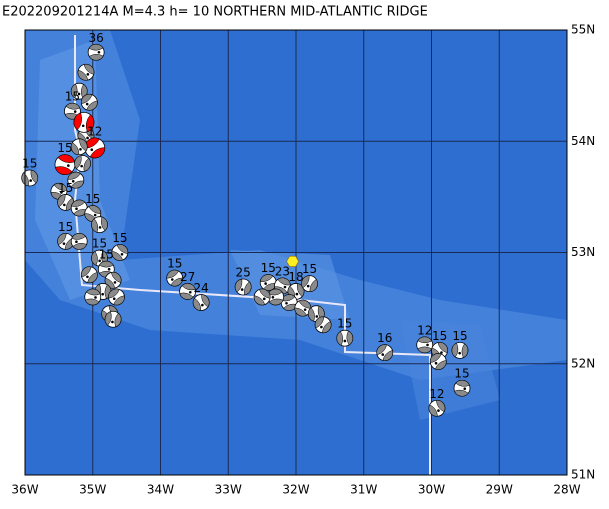  What do you see at coordinates (201, 288) in the screenshot?
I see `depth-label: 24` at bounding box center [201, 288].